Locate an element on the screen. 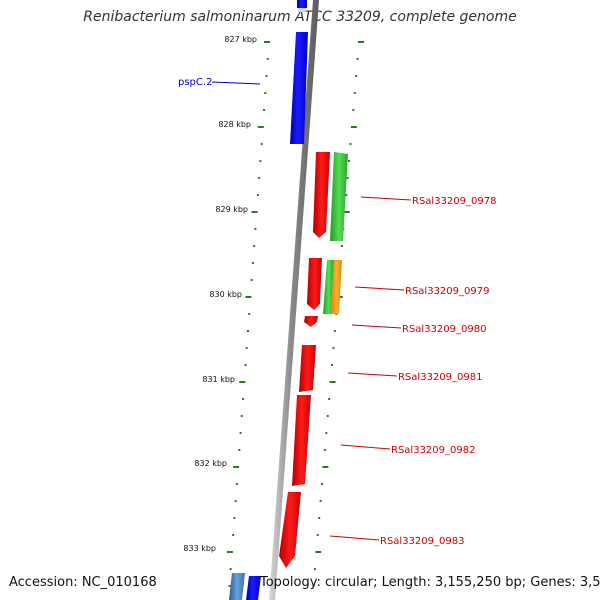  gene-label-rsal-0982: RSal33209_0982 is located at coordinates (433, 450).